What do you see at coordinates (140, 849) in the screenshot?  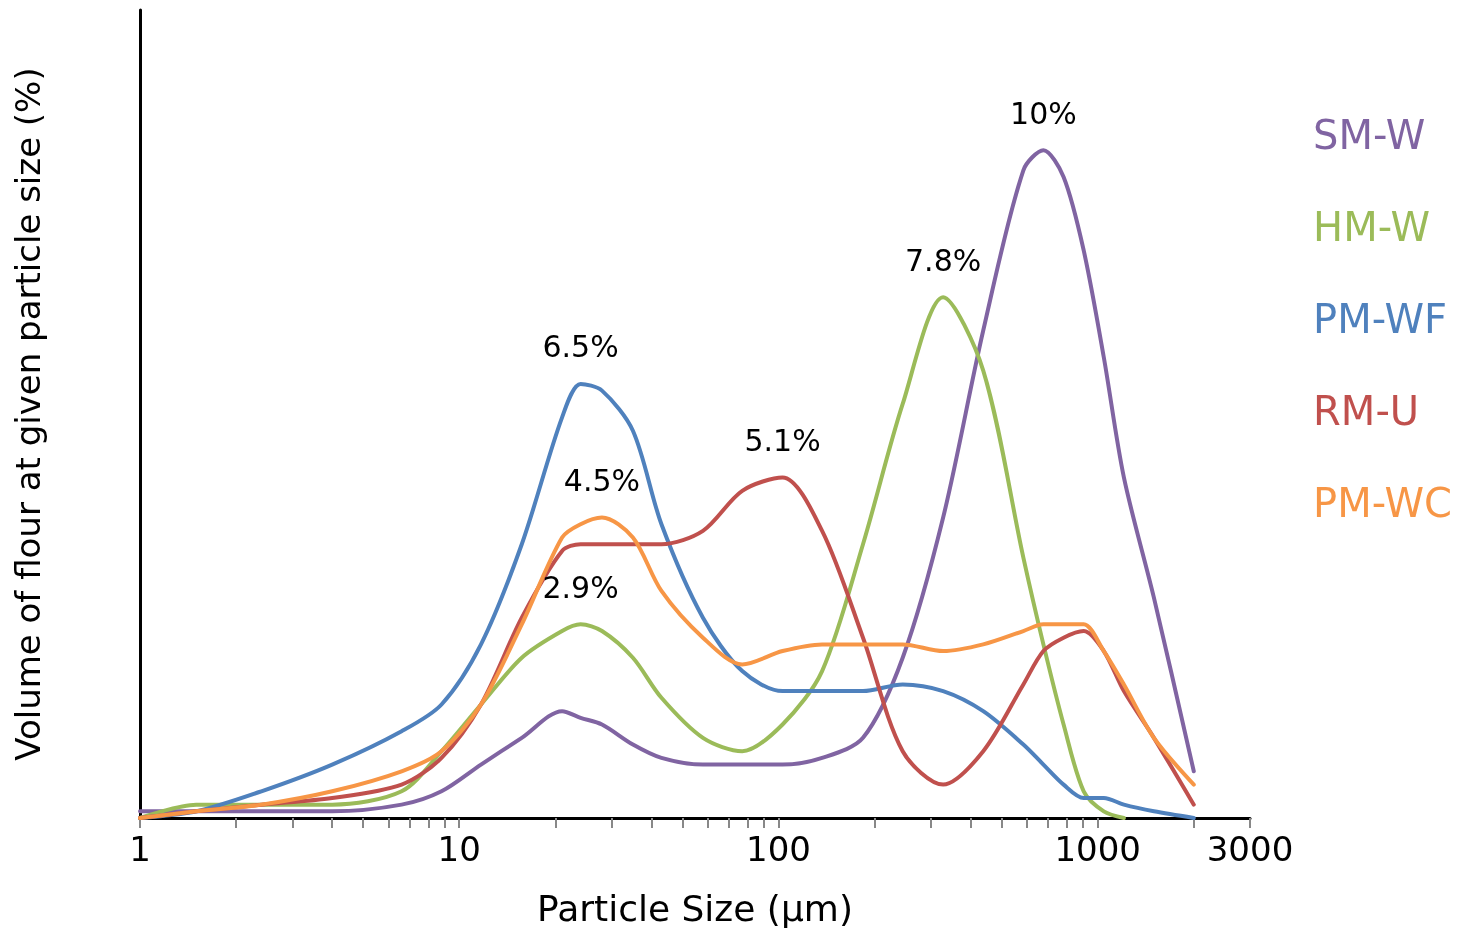 I see `x-tick-label: 1` at bounding box center [140, 849].